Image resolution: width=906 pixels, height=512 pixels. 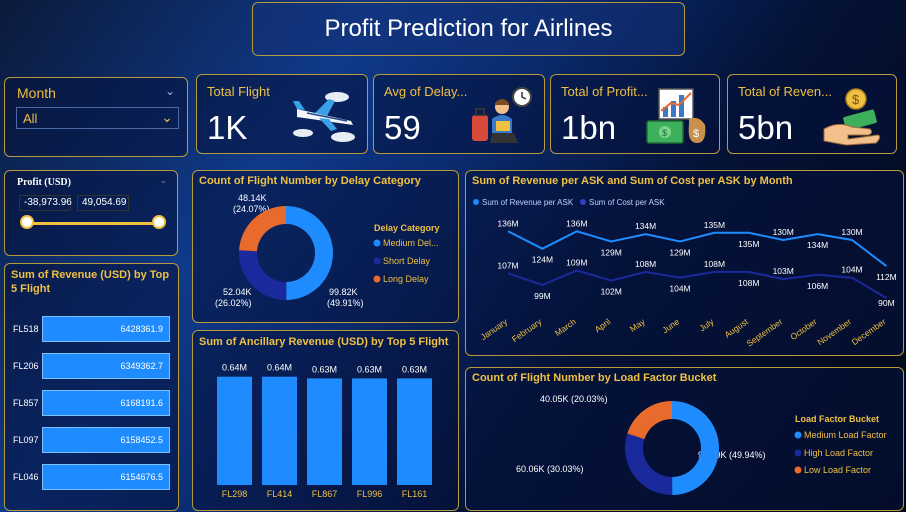 I want to click on legend-dot-short, so click(x=377, y=261).